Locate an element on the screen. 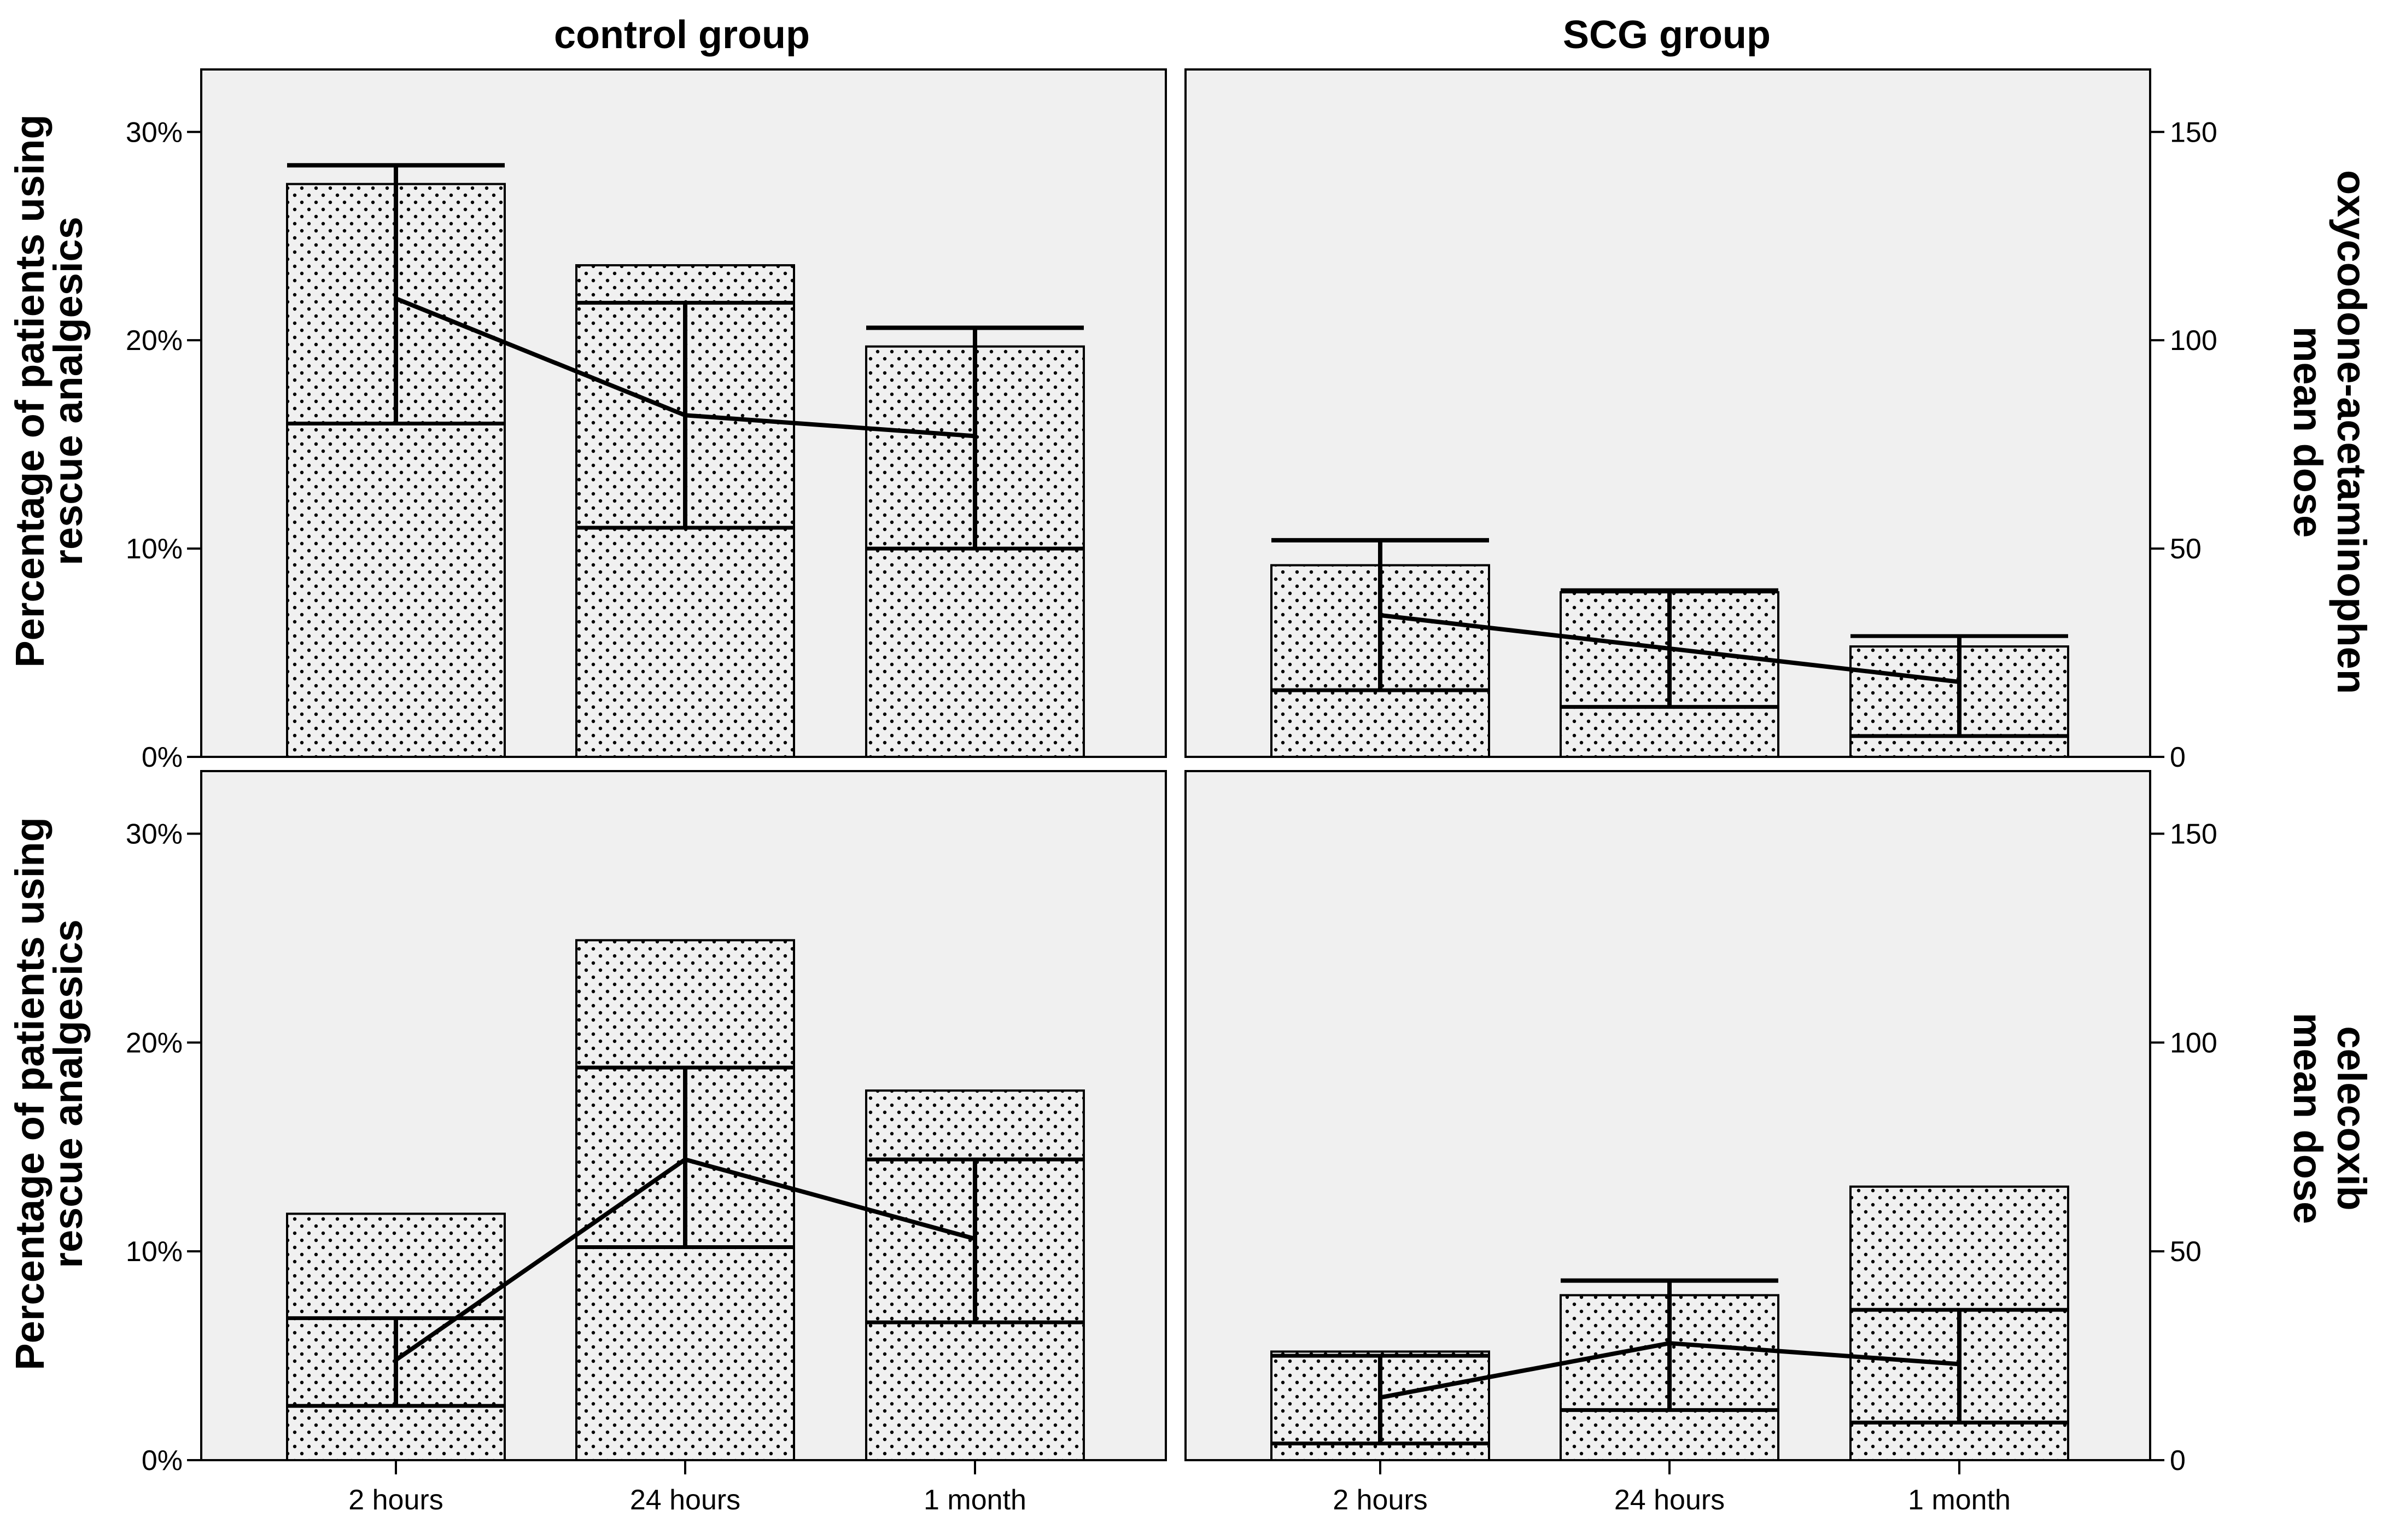 This screenshot has height=1540, width=2382. row-label-oxycodone-mean-dose: mean dose is located at coordinates (2308, 432).